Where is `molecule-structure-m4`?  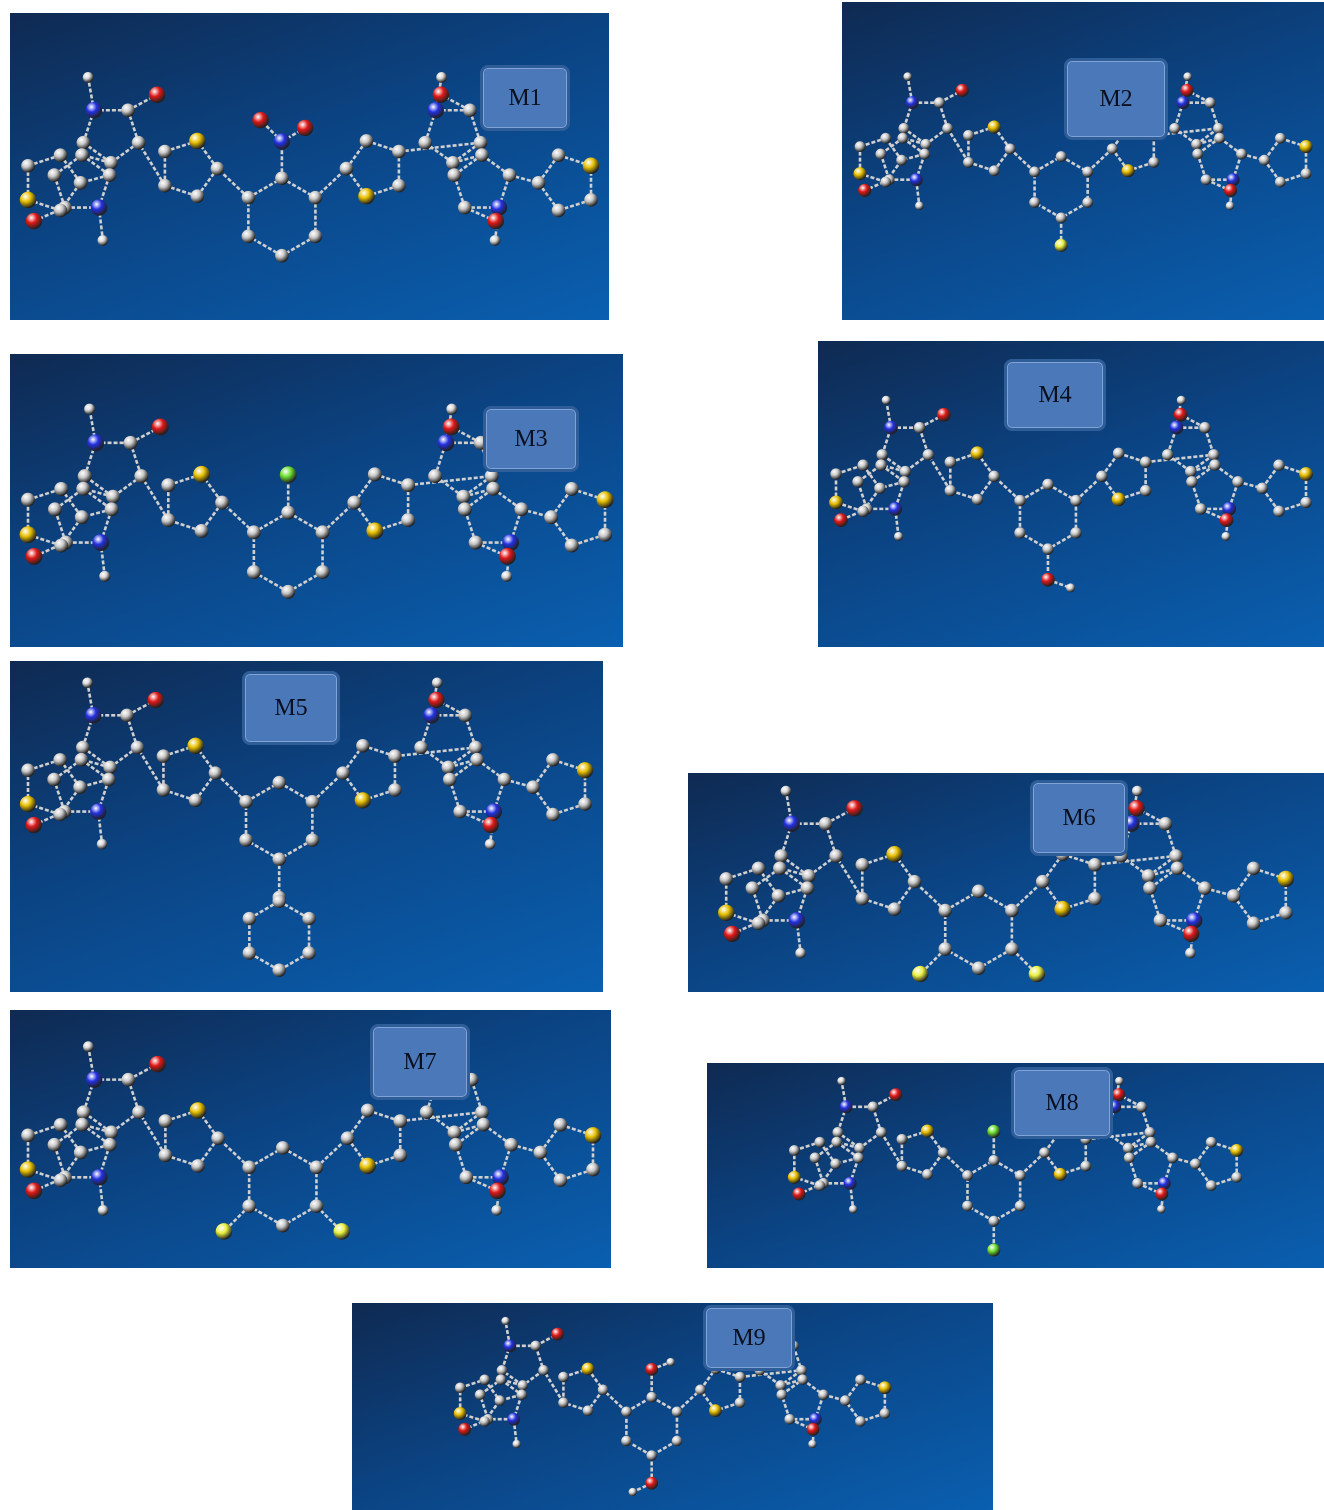 molecule-structure-m4 is located at coordinates (1071, 494).